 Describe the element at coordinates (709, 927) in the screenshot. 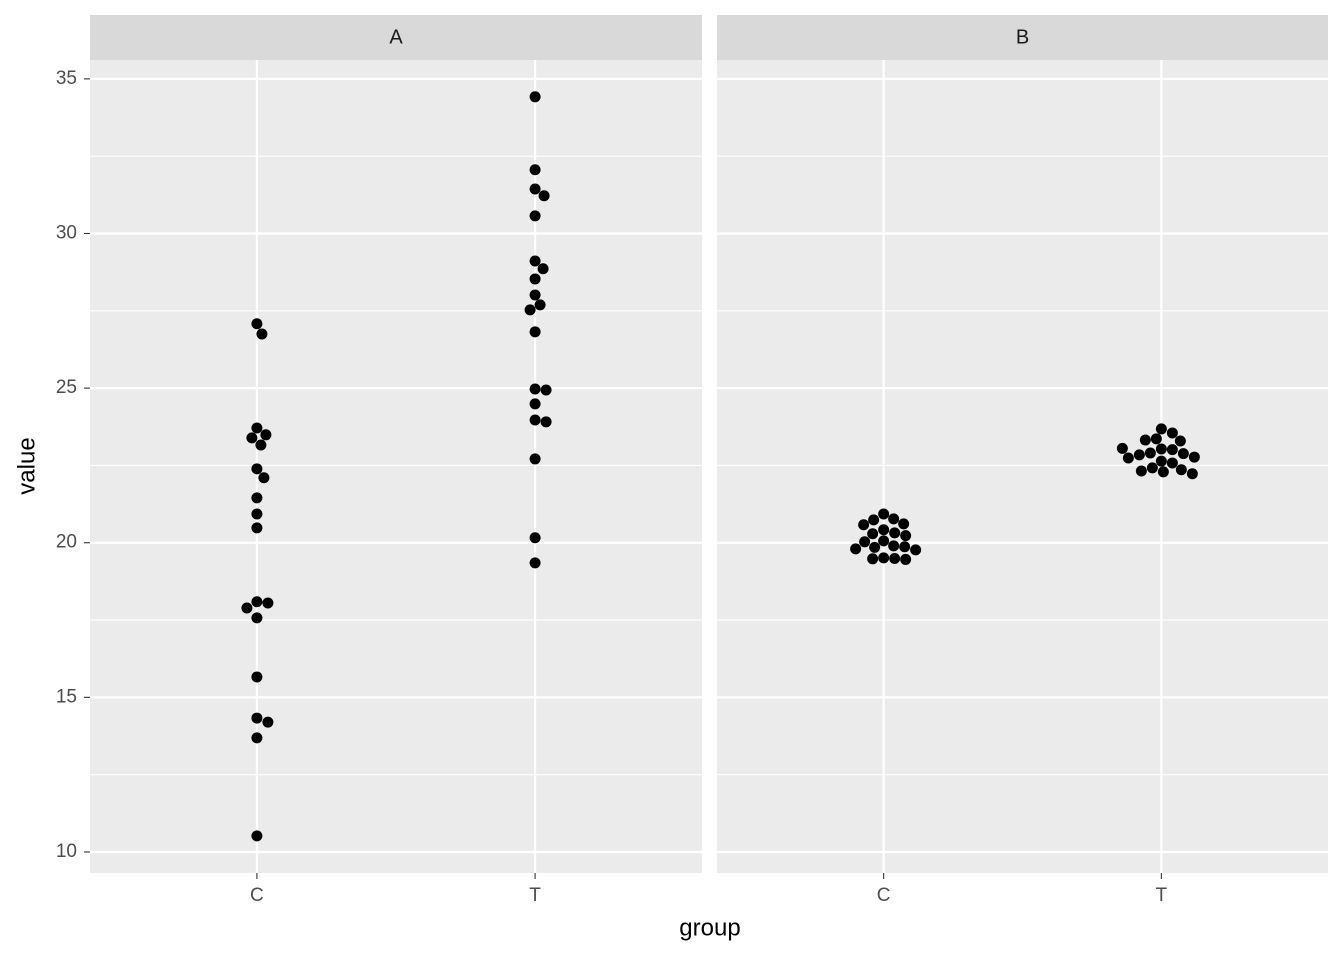

I see `x-axis-title: group` at that location.